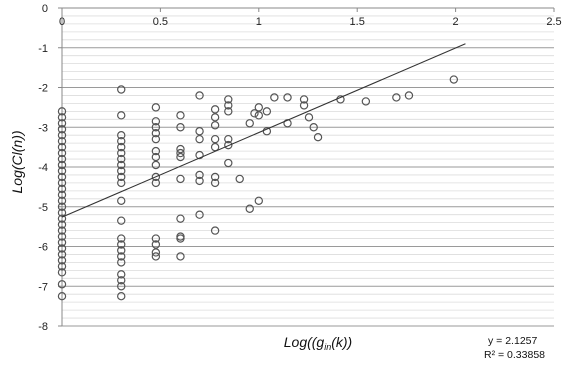 This screenshot has width=563, height=366. Describe the element at coordinates (43, 327) in the screenshot. I see `y-tick-label: -8` at that location.